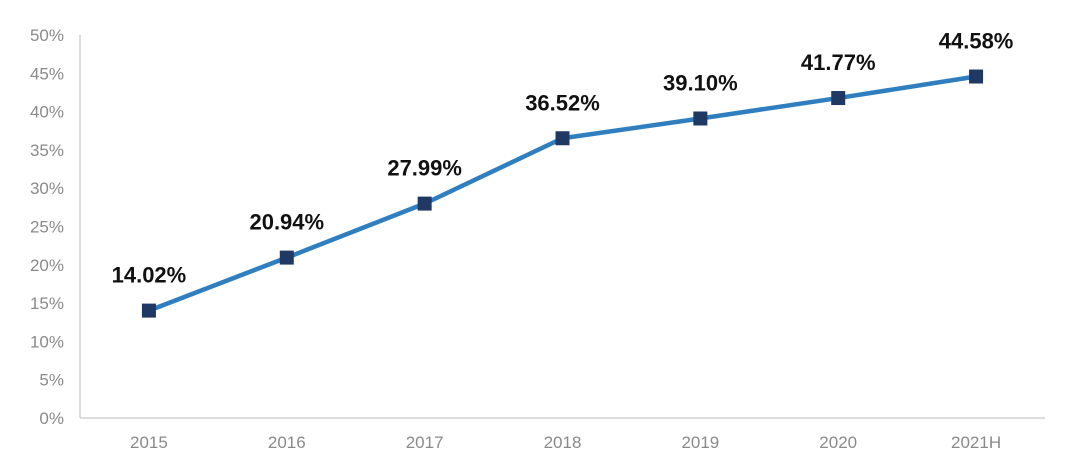 This screenshot has width=1080, height=469. Describe the element at coordinates (976, 41) in the screenshot. I see `data-label: 44.58%` at that location.